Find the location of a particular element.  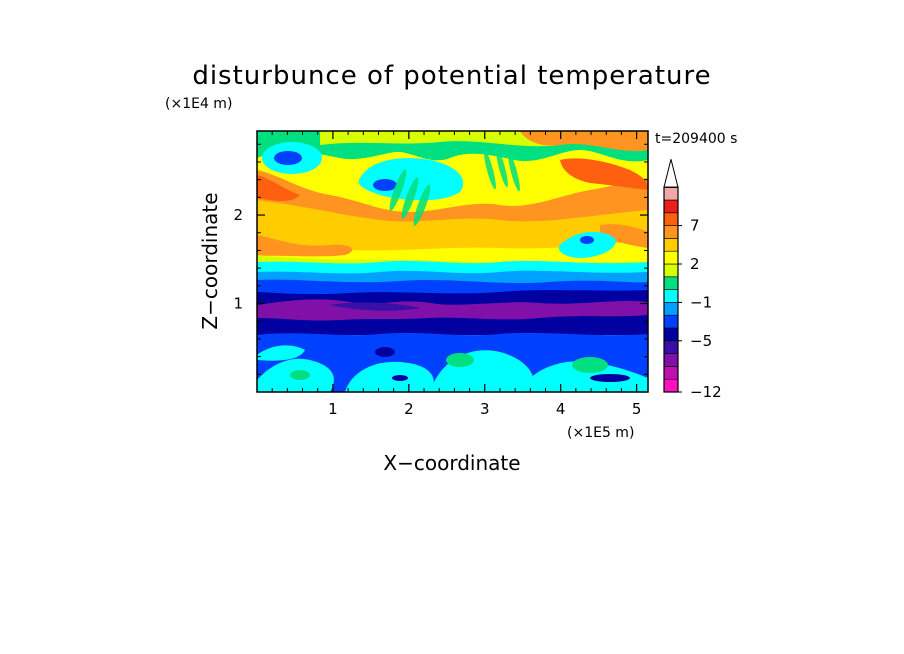

blue-spot-center is located at coordinates (385, 185).